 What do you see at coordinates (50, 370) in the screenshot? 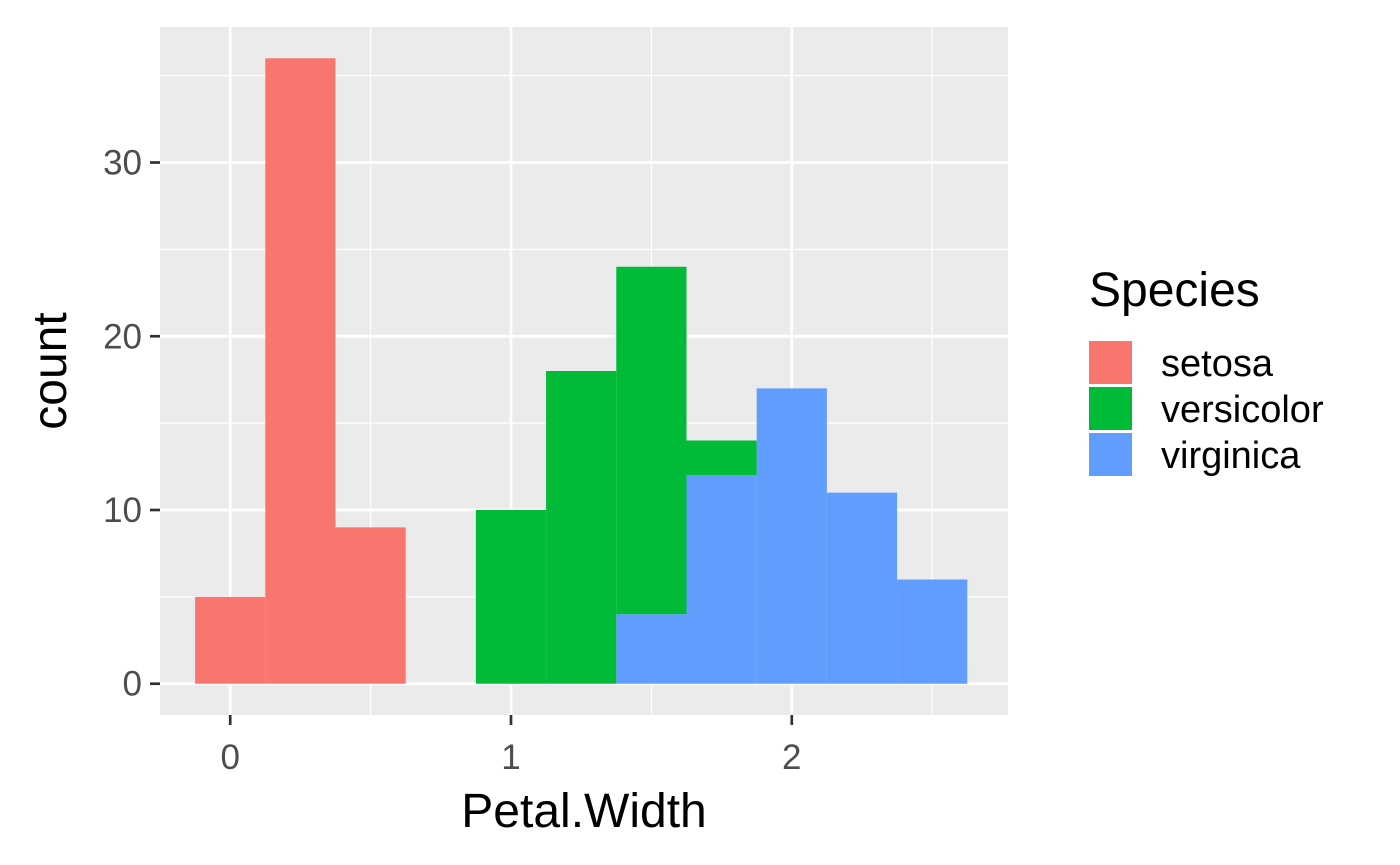
I see `y-axis-title: count` at bounding box center [50, 370].